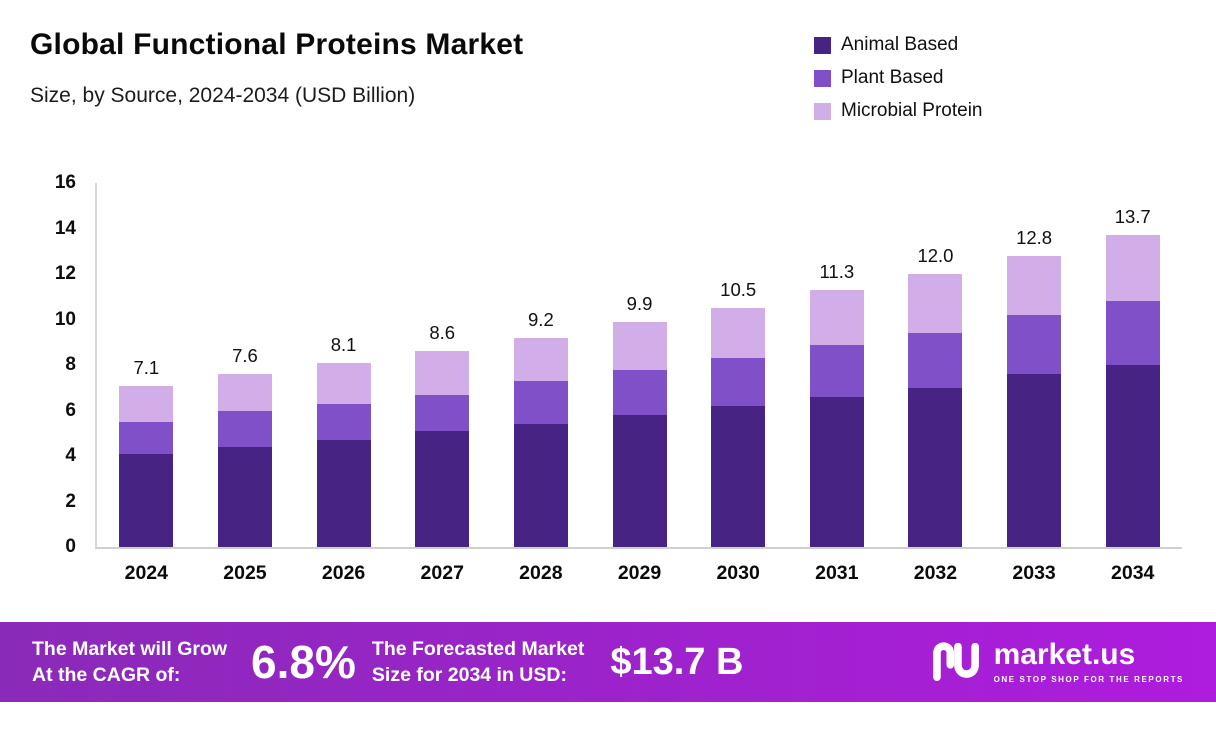 The image size is (1216, 732). I want to click on chart-subtitle: Size, by Source, 2024-2034 (USD Billion), so click(223, 95).